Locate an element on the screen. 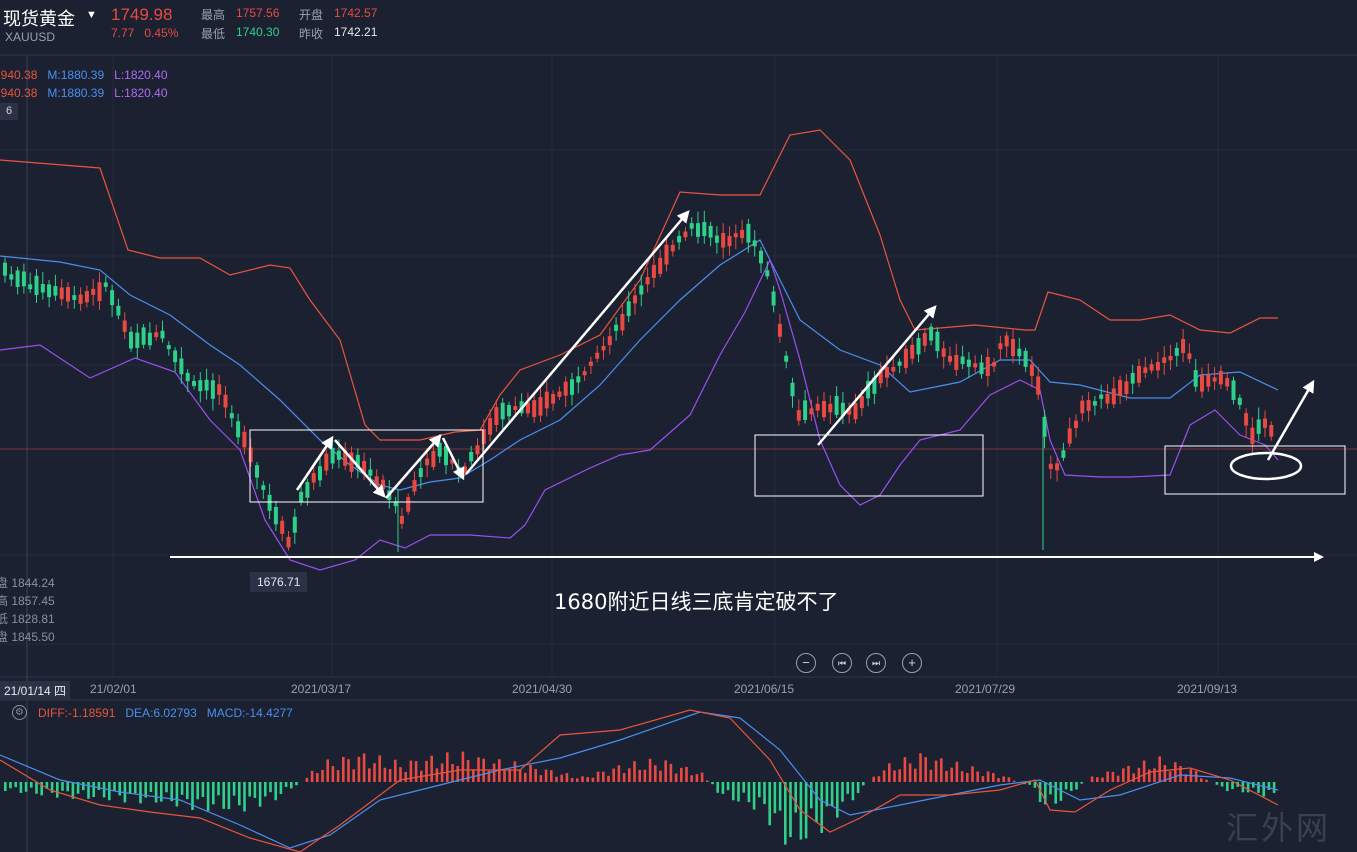  settings-gear-icon: ⚙ is located at coordinates (19, 712).